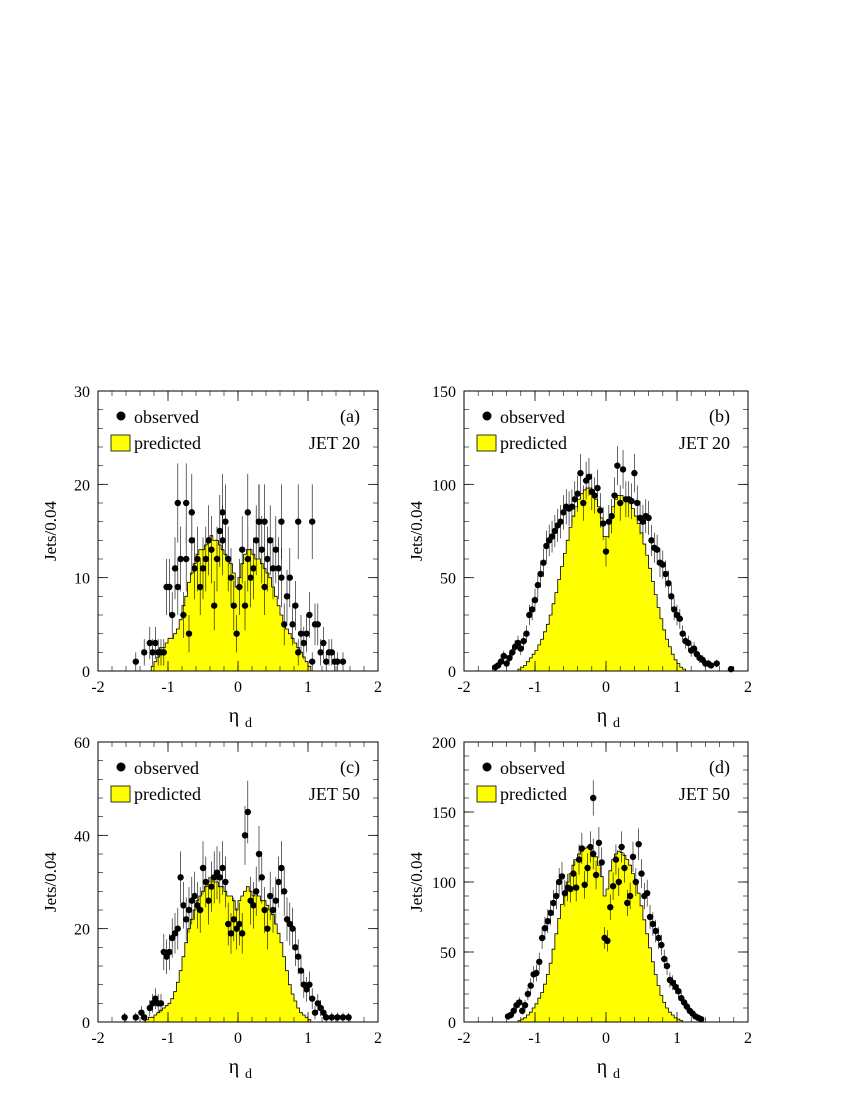 This screenshot has height=1100, width=850. What do you see at coordinates (533, 443) in the screenshot?
I see `legend-predicted-label: predicted` at bounding box center [533, 443].